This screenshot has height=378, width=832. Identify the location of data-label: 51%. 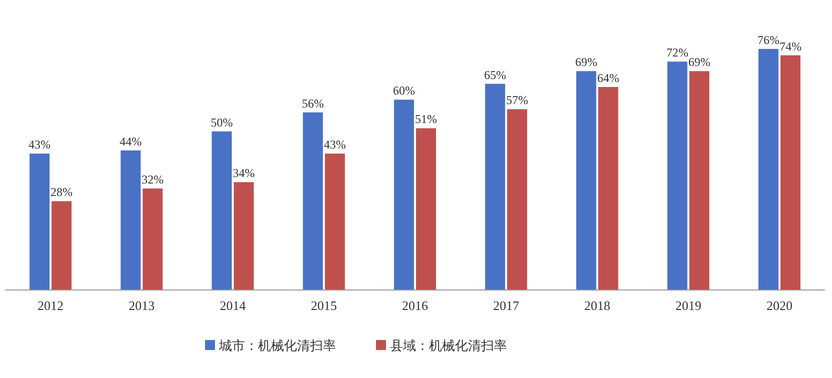
(426, 119).